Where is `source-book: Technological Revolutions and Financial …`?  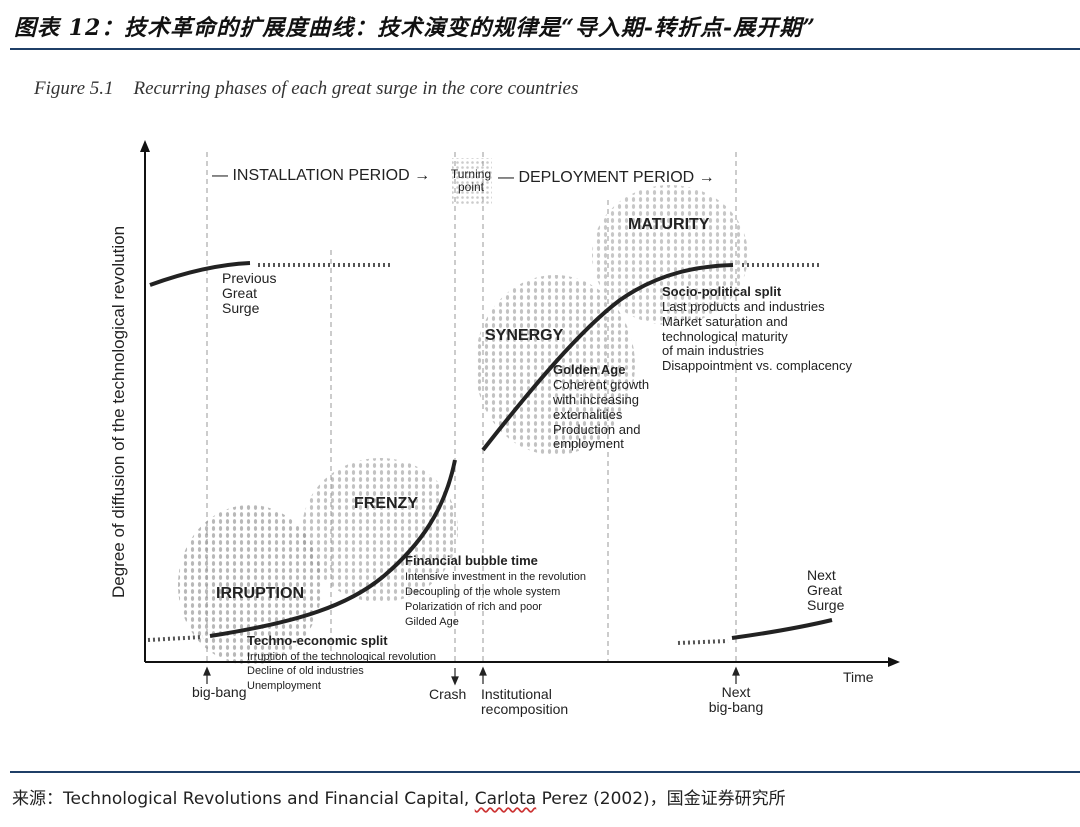
source-book: Technological Revolutions and Financial … is located at coordinates (266, 799).